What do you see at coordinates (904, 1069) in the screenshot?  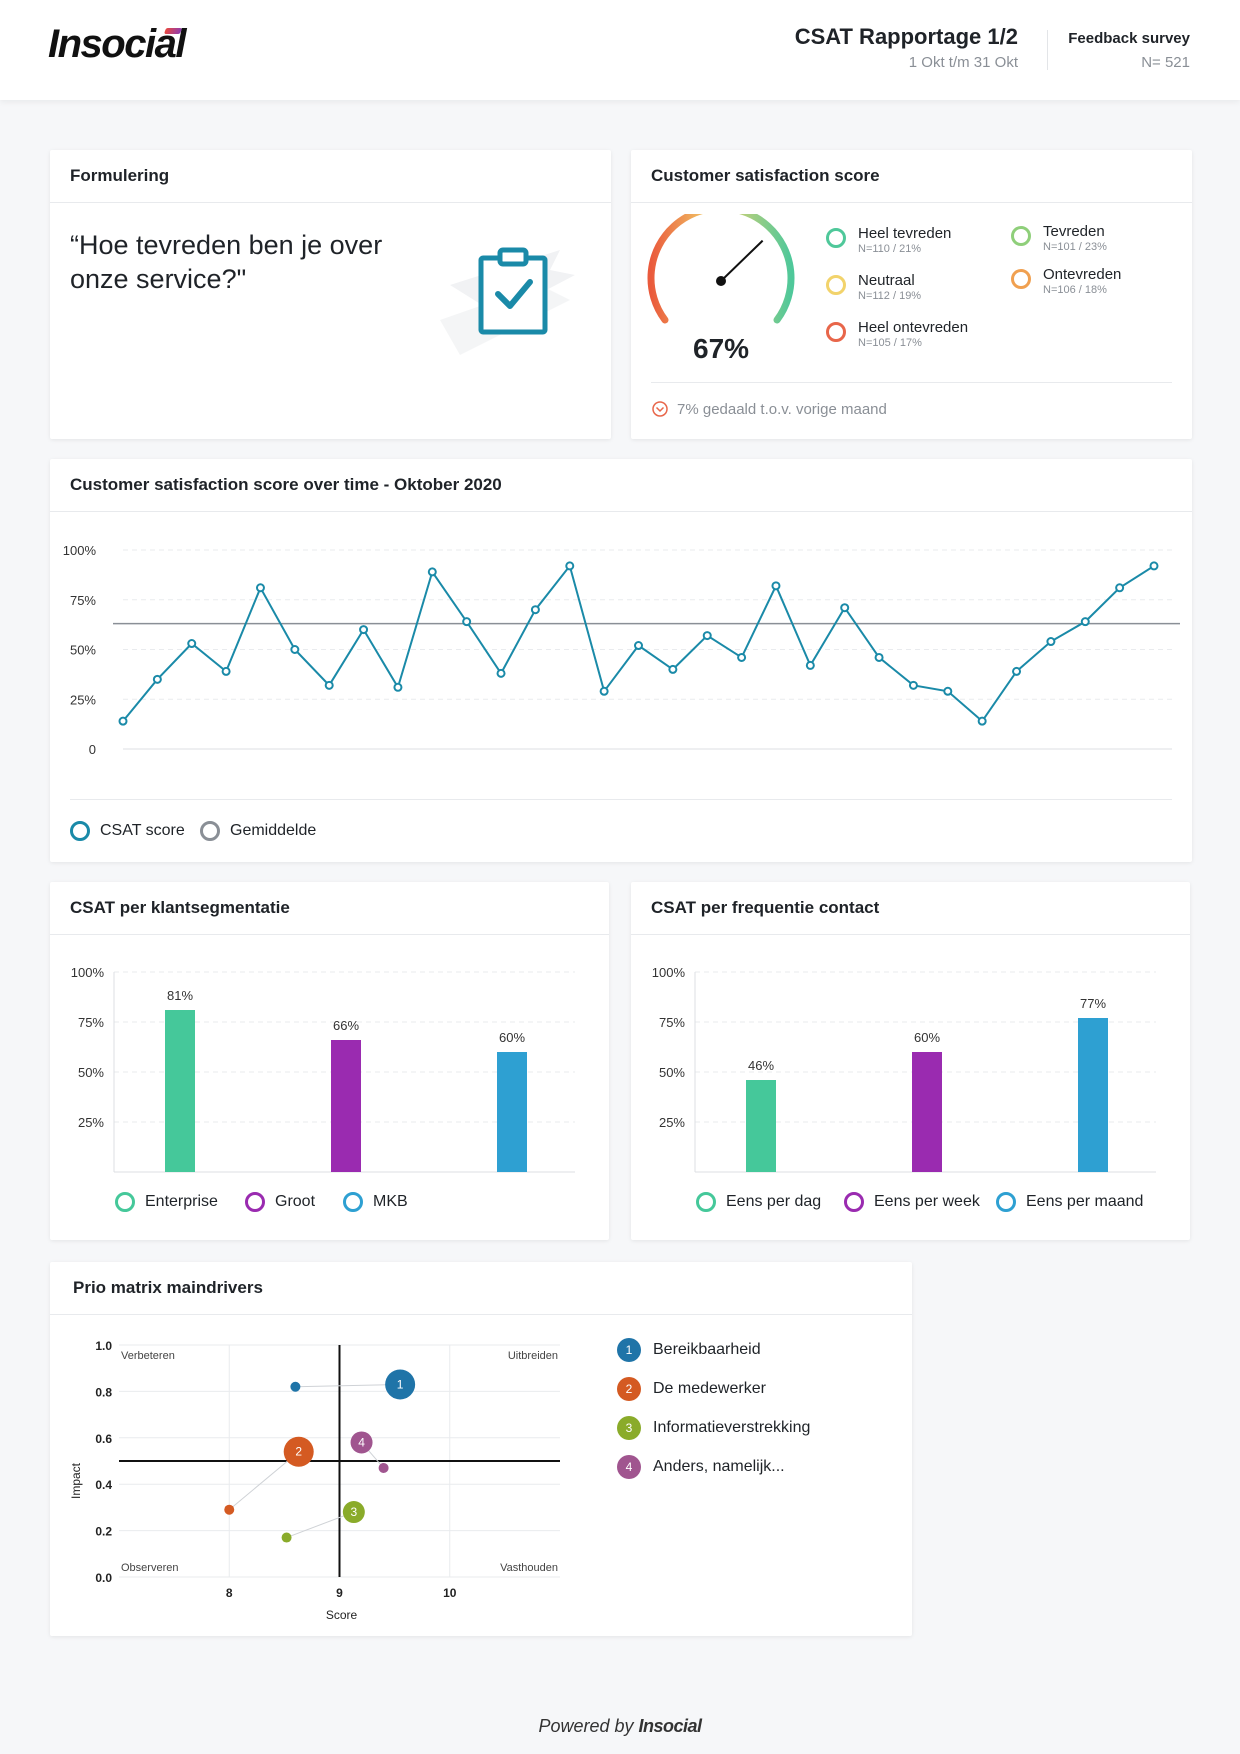 I see `frequency-bar-chart: 25% 50% 75% 100% 46% 60% 77%` at bounding box center [904, 1069].